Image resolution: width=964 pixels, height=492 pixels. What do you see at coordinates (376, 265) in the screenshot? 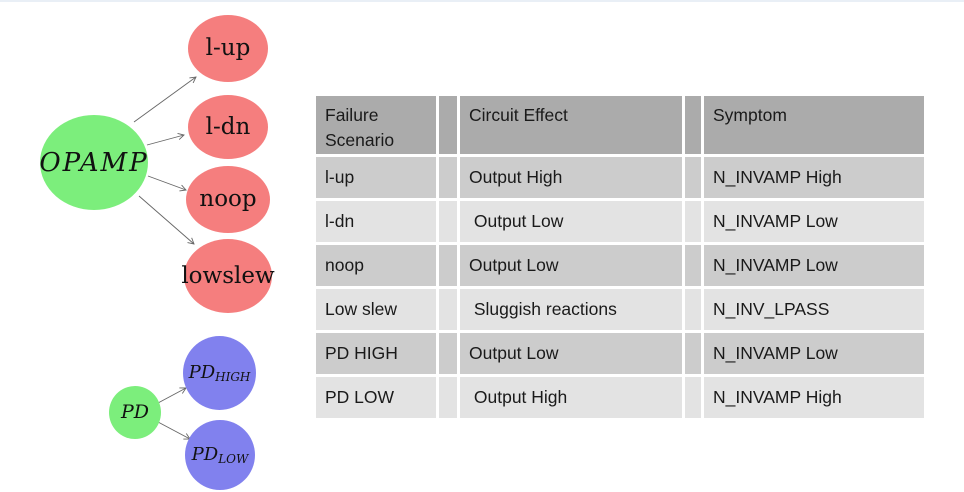
I see `cell-scenario: noop` at bounding box center [376, 265].